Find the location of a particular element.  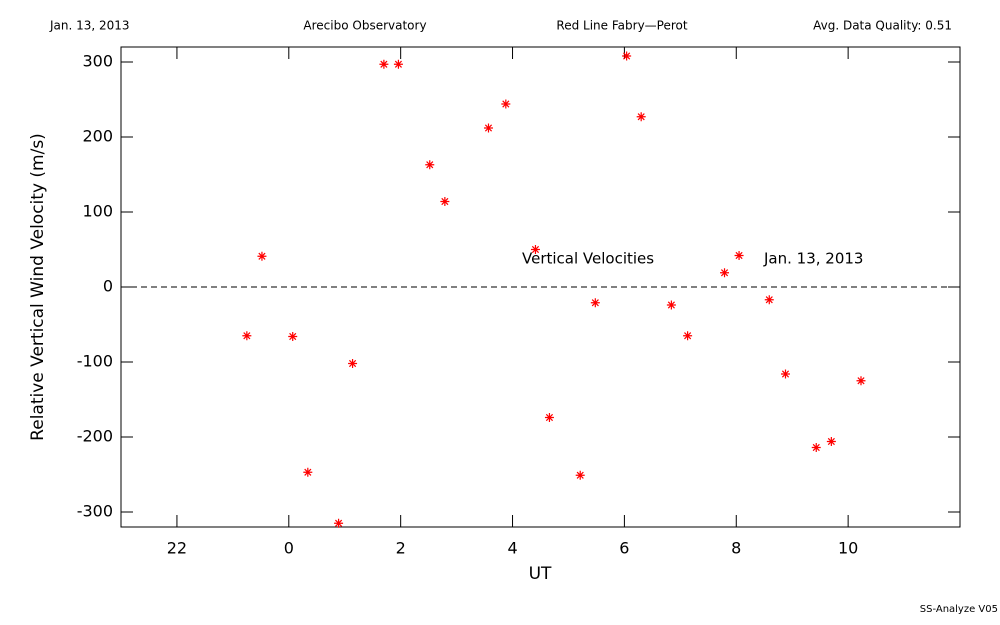

x-tick-label: 2 is located at coordinates (401, 548).